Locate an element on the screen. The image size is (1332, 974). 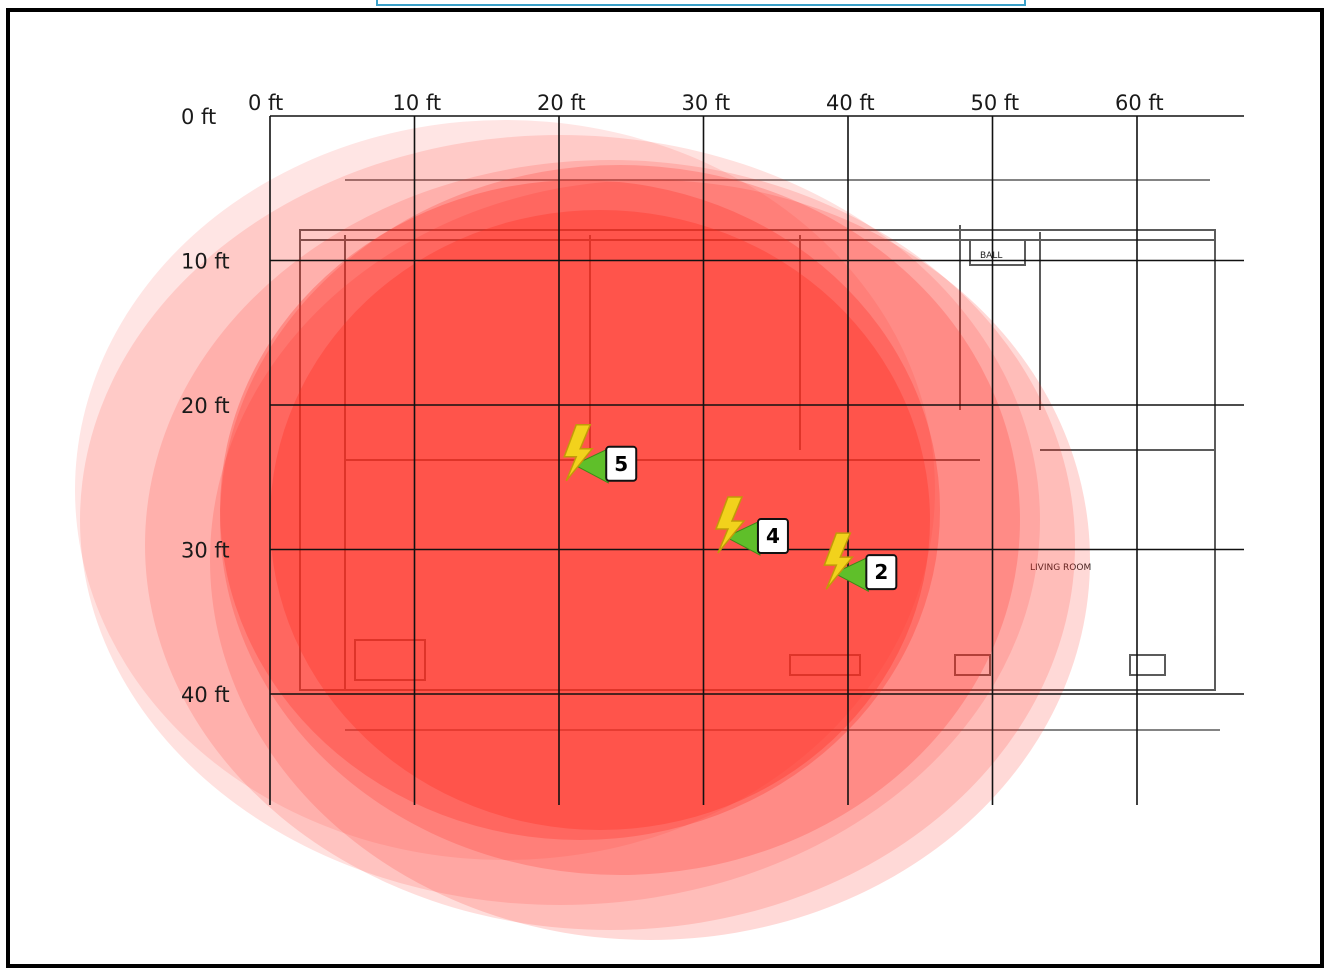
ap-number: 4 is located at coordinates (773, 536).